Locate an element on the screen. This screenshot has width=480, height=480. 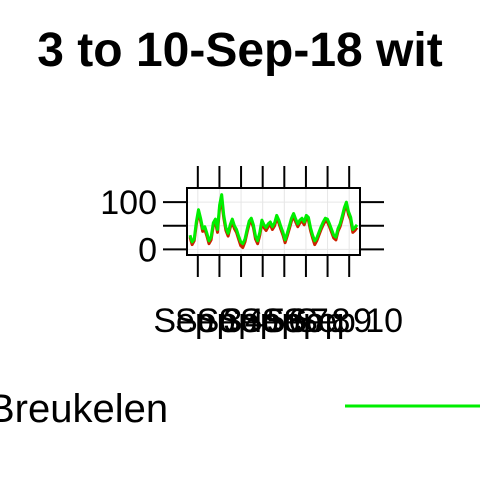
y-tick-label: 100 is located at coordinates (128, 203).